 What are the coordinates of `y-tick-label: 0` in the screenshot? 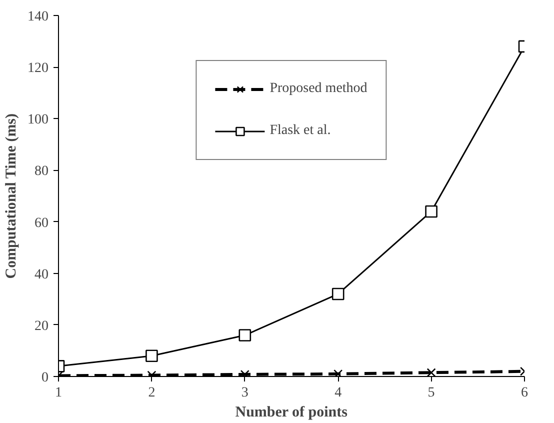 It's located at (45, 378).